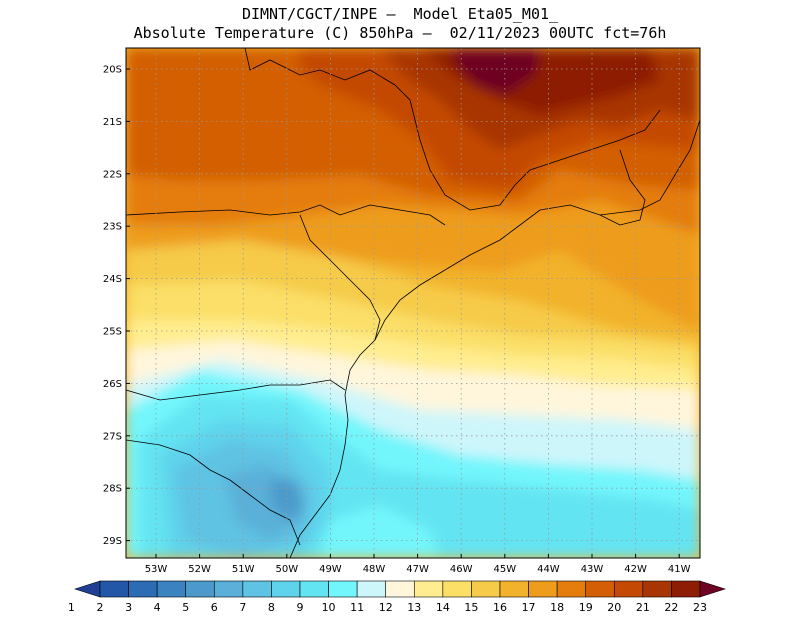 This screenshot has width=800, height=618. I want to click on map-title-line1: DIMNT/CGCT/INPE – Model Eta05_M01_, so click(400, 14).